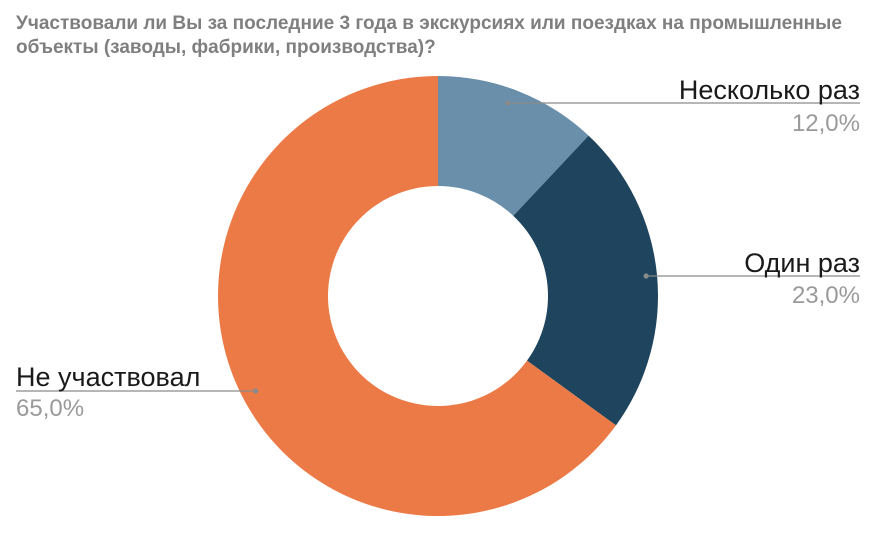 This screenshot has width=882, height=540. What do you see at coordinates (769, 90) in the screenshot?
I see `slice-label-1: Несколько раз` at bounding box center [769, 90].